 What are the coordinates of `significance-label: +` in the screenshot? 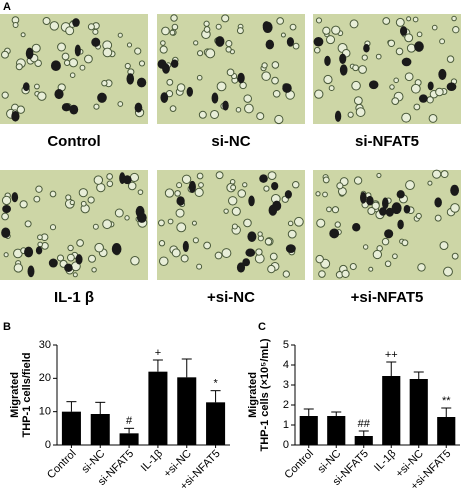 It's located at (158, 353).